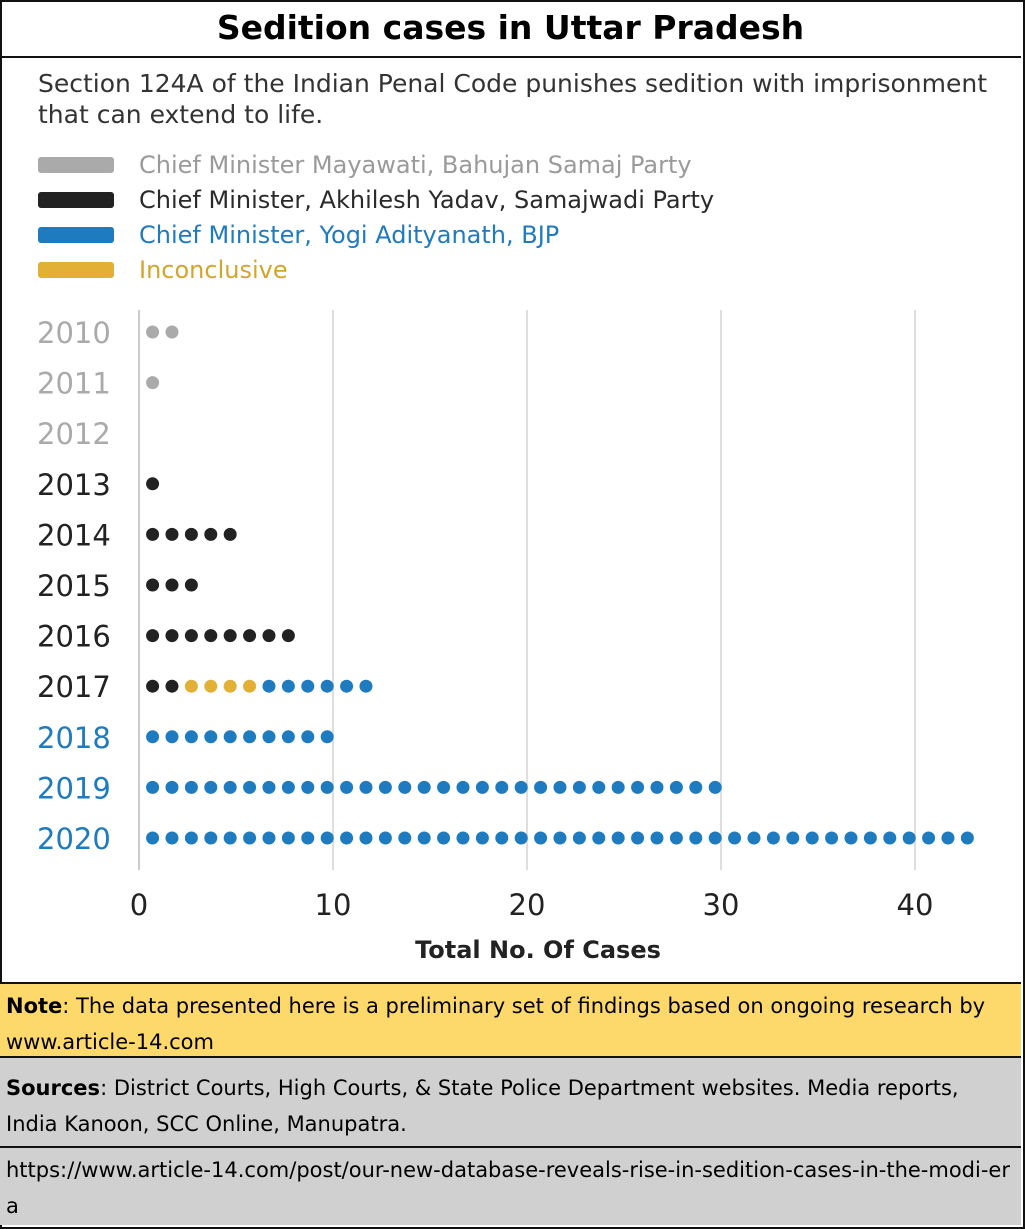 The image size is (1025, 1229). What do you see at coordinates (74, 485) in the screenshot?
I see `year-label: 2013` at bounding box center [74, 485].